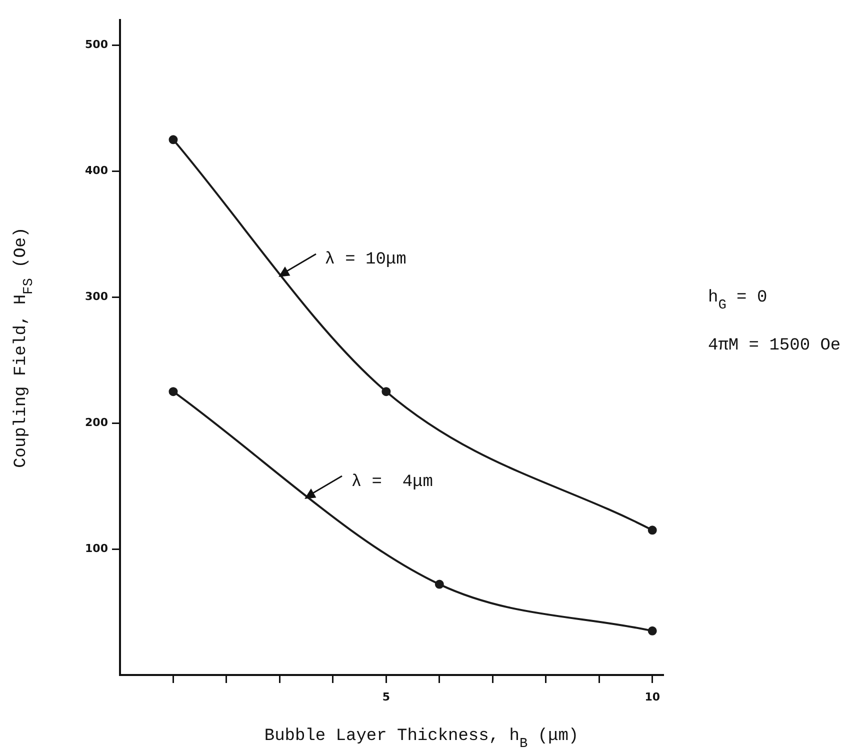 This screenshot has height=755, width=843. What do you see at coordinates (24, 347) in the screenshot?
I see `y-axis-title: Coupling Field, HFS (Oe)` at bounding box center [24, 347].